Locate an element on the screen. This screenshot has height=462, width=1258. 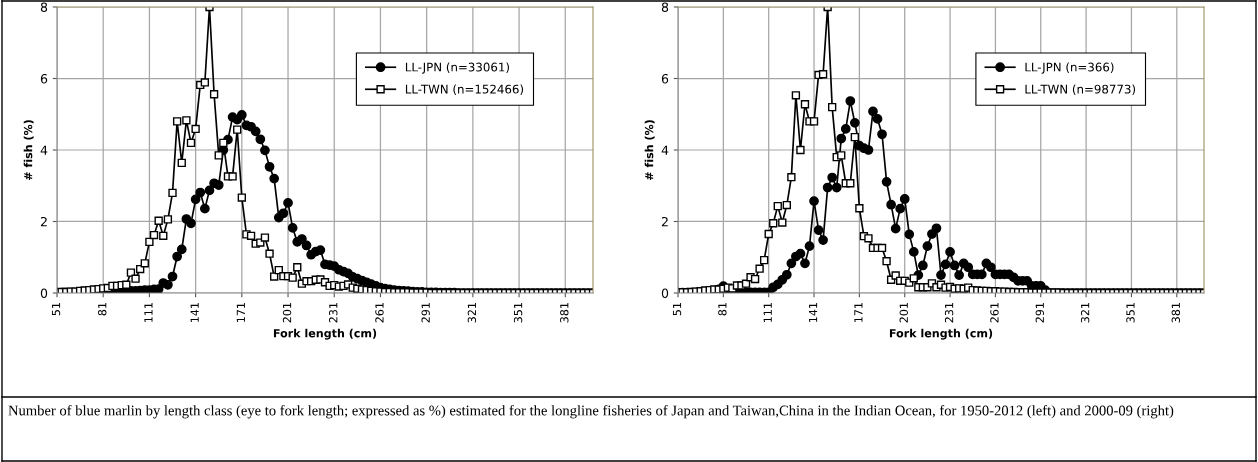
legend-label: LL-JPN (n=33061) is located at coordinates (457, 68).